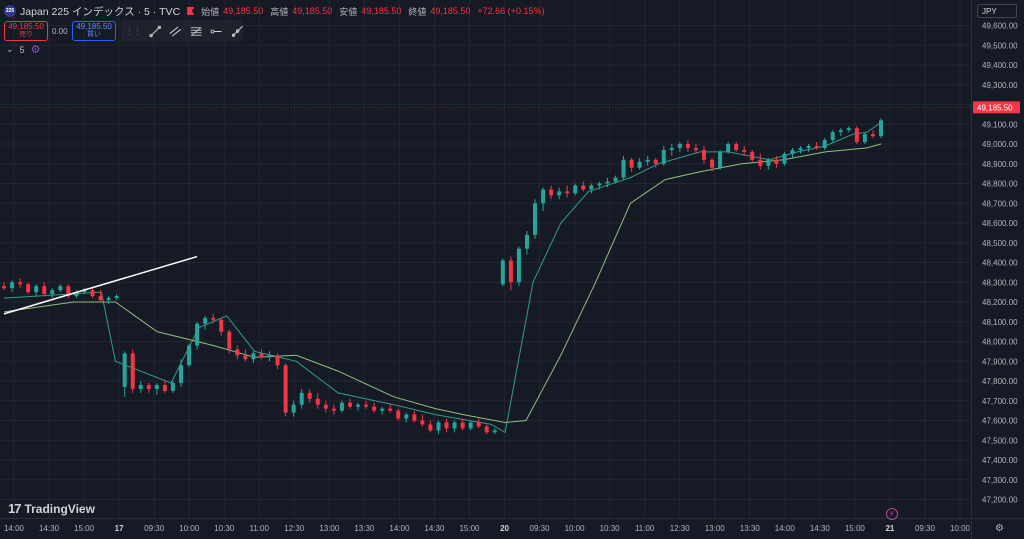  I want to click on y-tick-label: 47,500.00, so click(1000, 440).